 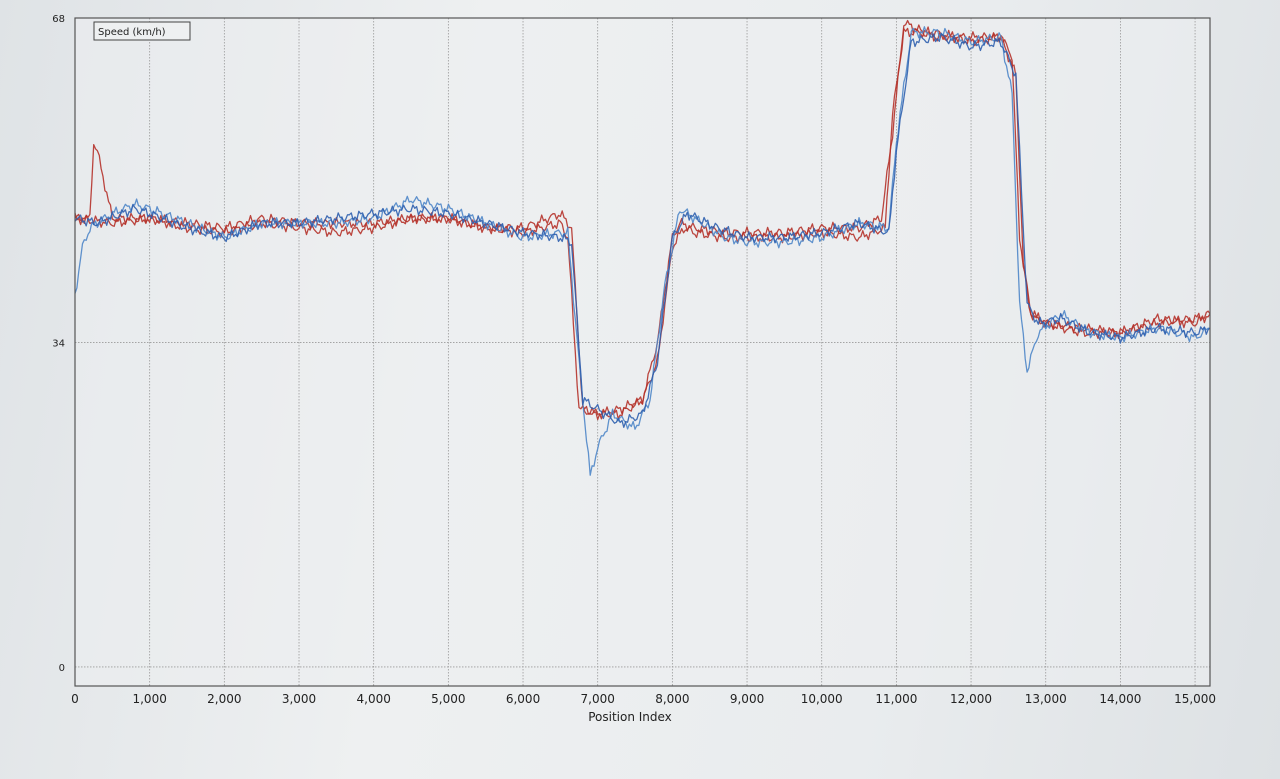 What do you see at coordinates (1120, 699) in the screenshot?
I see `x-tick-label: 14,000` at bounding box center [1120, 699].